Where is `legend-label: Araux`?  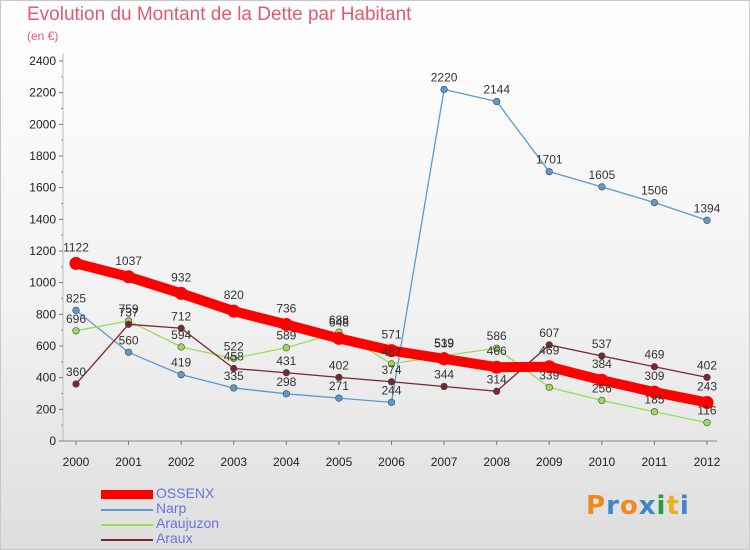
legend-label: Araux is located at coordinates (174, 538).